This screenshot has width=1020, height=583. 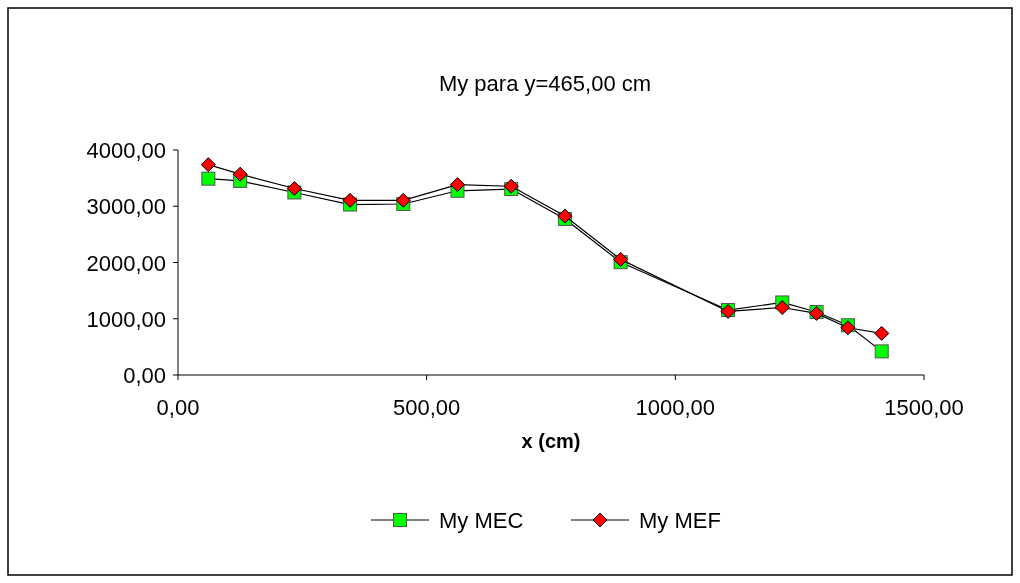 What do you see at coordinates (924, 407) in the screenshot?
I see `x-tick-label: 1500,00` at bounding box center [924, 407].